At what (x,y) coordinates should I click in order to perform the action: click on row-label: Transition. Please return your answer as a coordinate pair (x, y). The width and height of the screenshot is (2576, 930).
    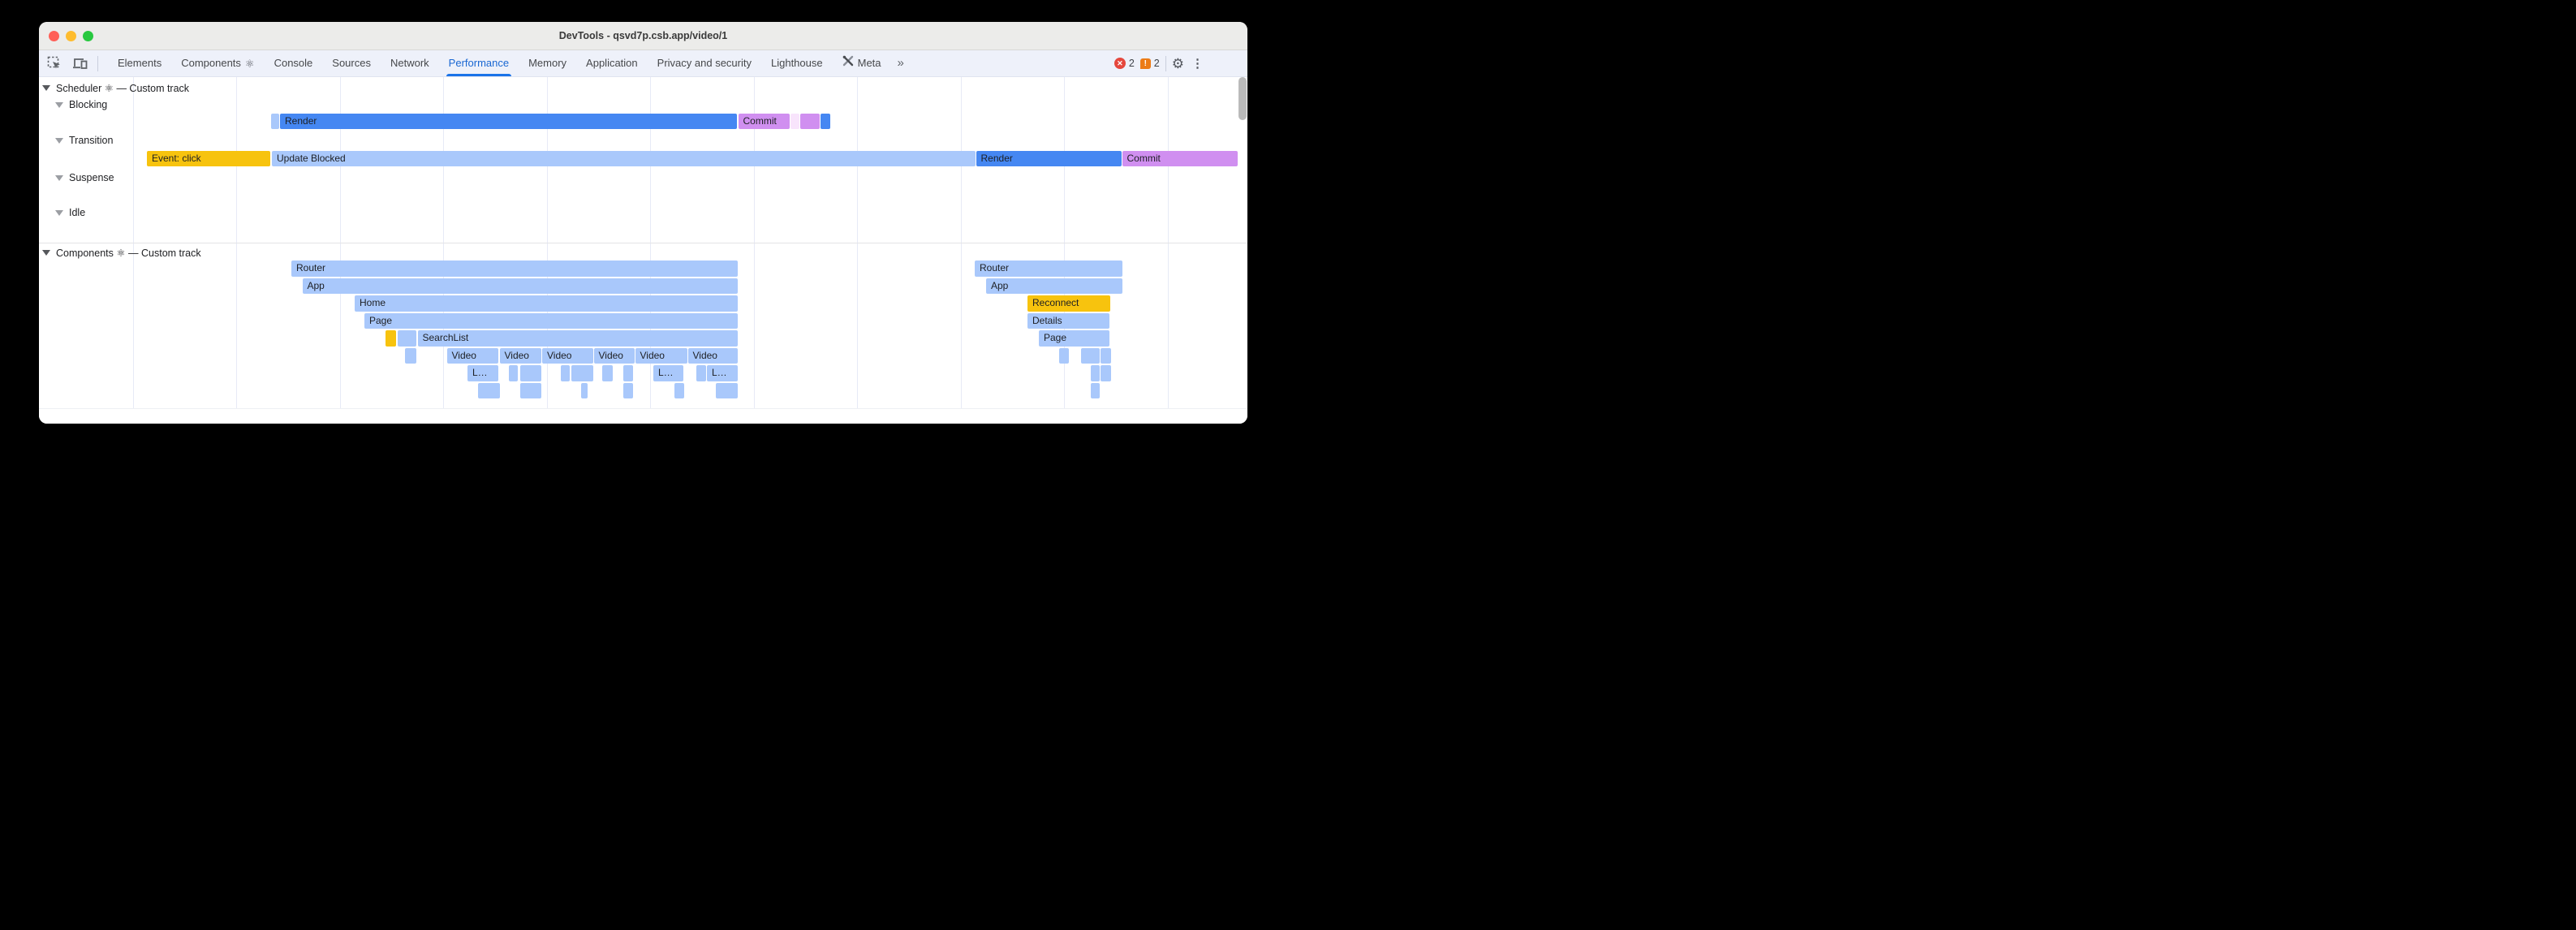
    Looking at the image, I should click on (92, 140).